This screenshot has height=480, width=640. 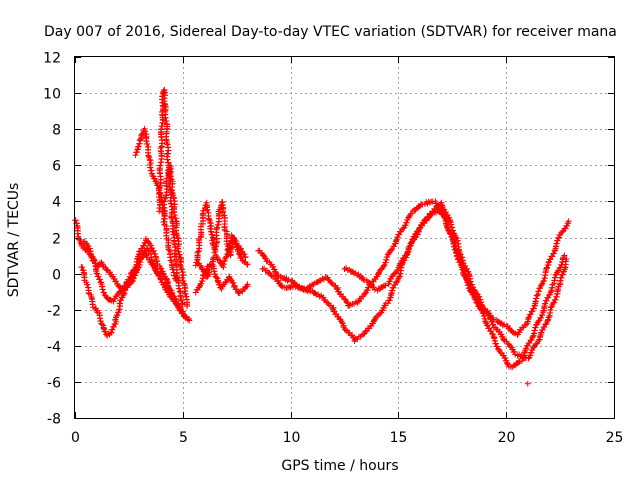 I want to click on y-tick-label: 4, so click(x=56, y=203).